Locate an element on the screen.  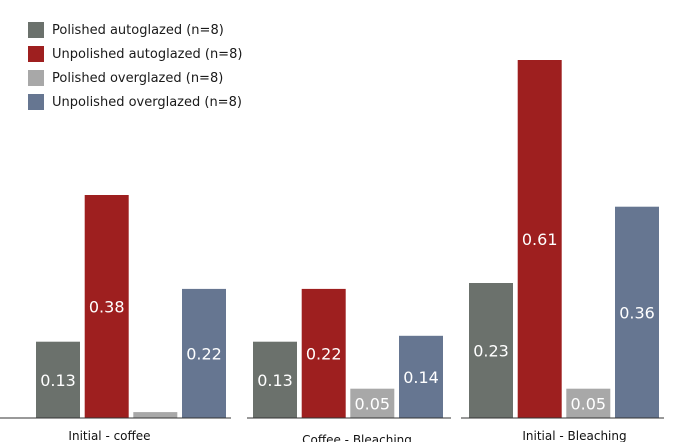
category-label: Initial - Bleaching is located at coordinates (574, 435).